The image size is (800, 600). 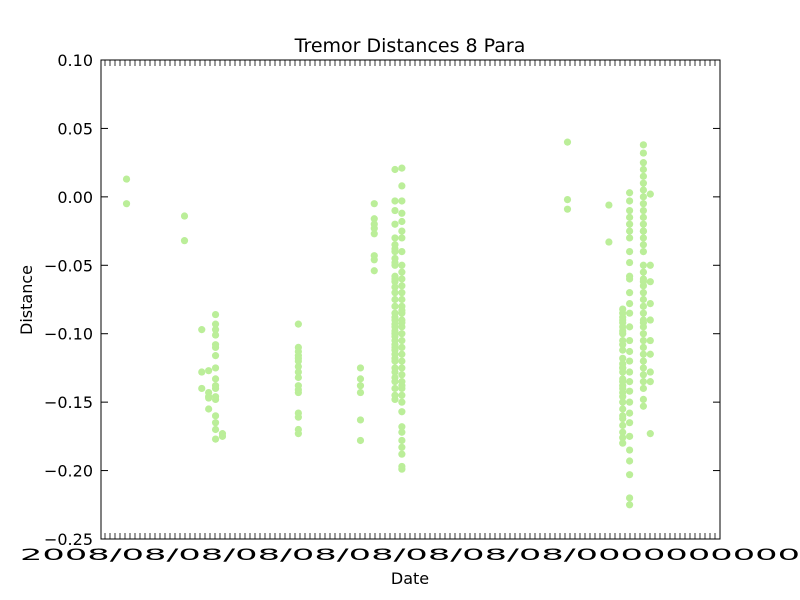 I want to click on y-tick-label: 0.05, so click(x=75, y=128).